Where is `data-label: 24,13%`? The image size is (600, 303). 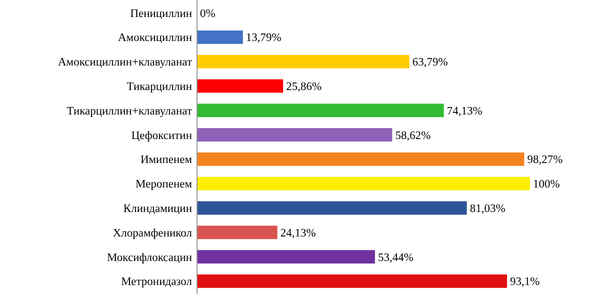
data-label: 24,13% is located at coordinates (298, 233).